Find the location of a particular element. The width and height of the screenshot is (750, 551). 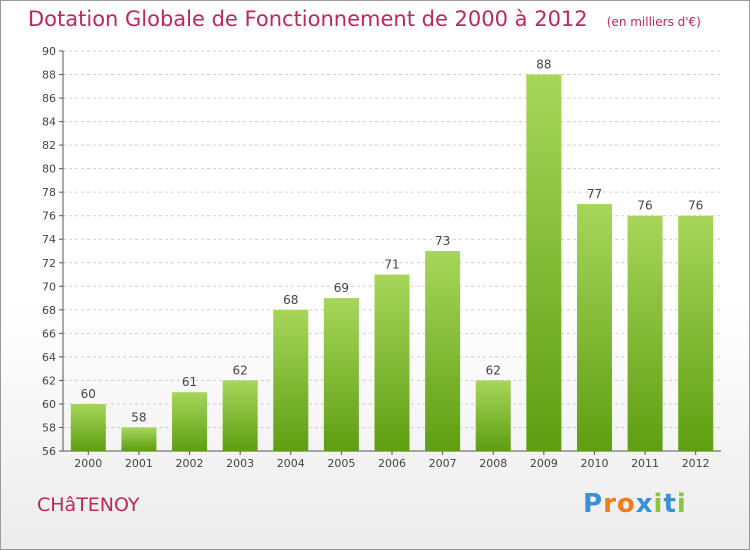

x-tick-label: 2000 is located at coordinates (88, 463).